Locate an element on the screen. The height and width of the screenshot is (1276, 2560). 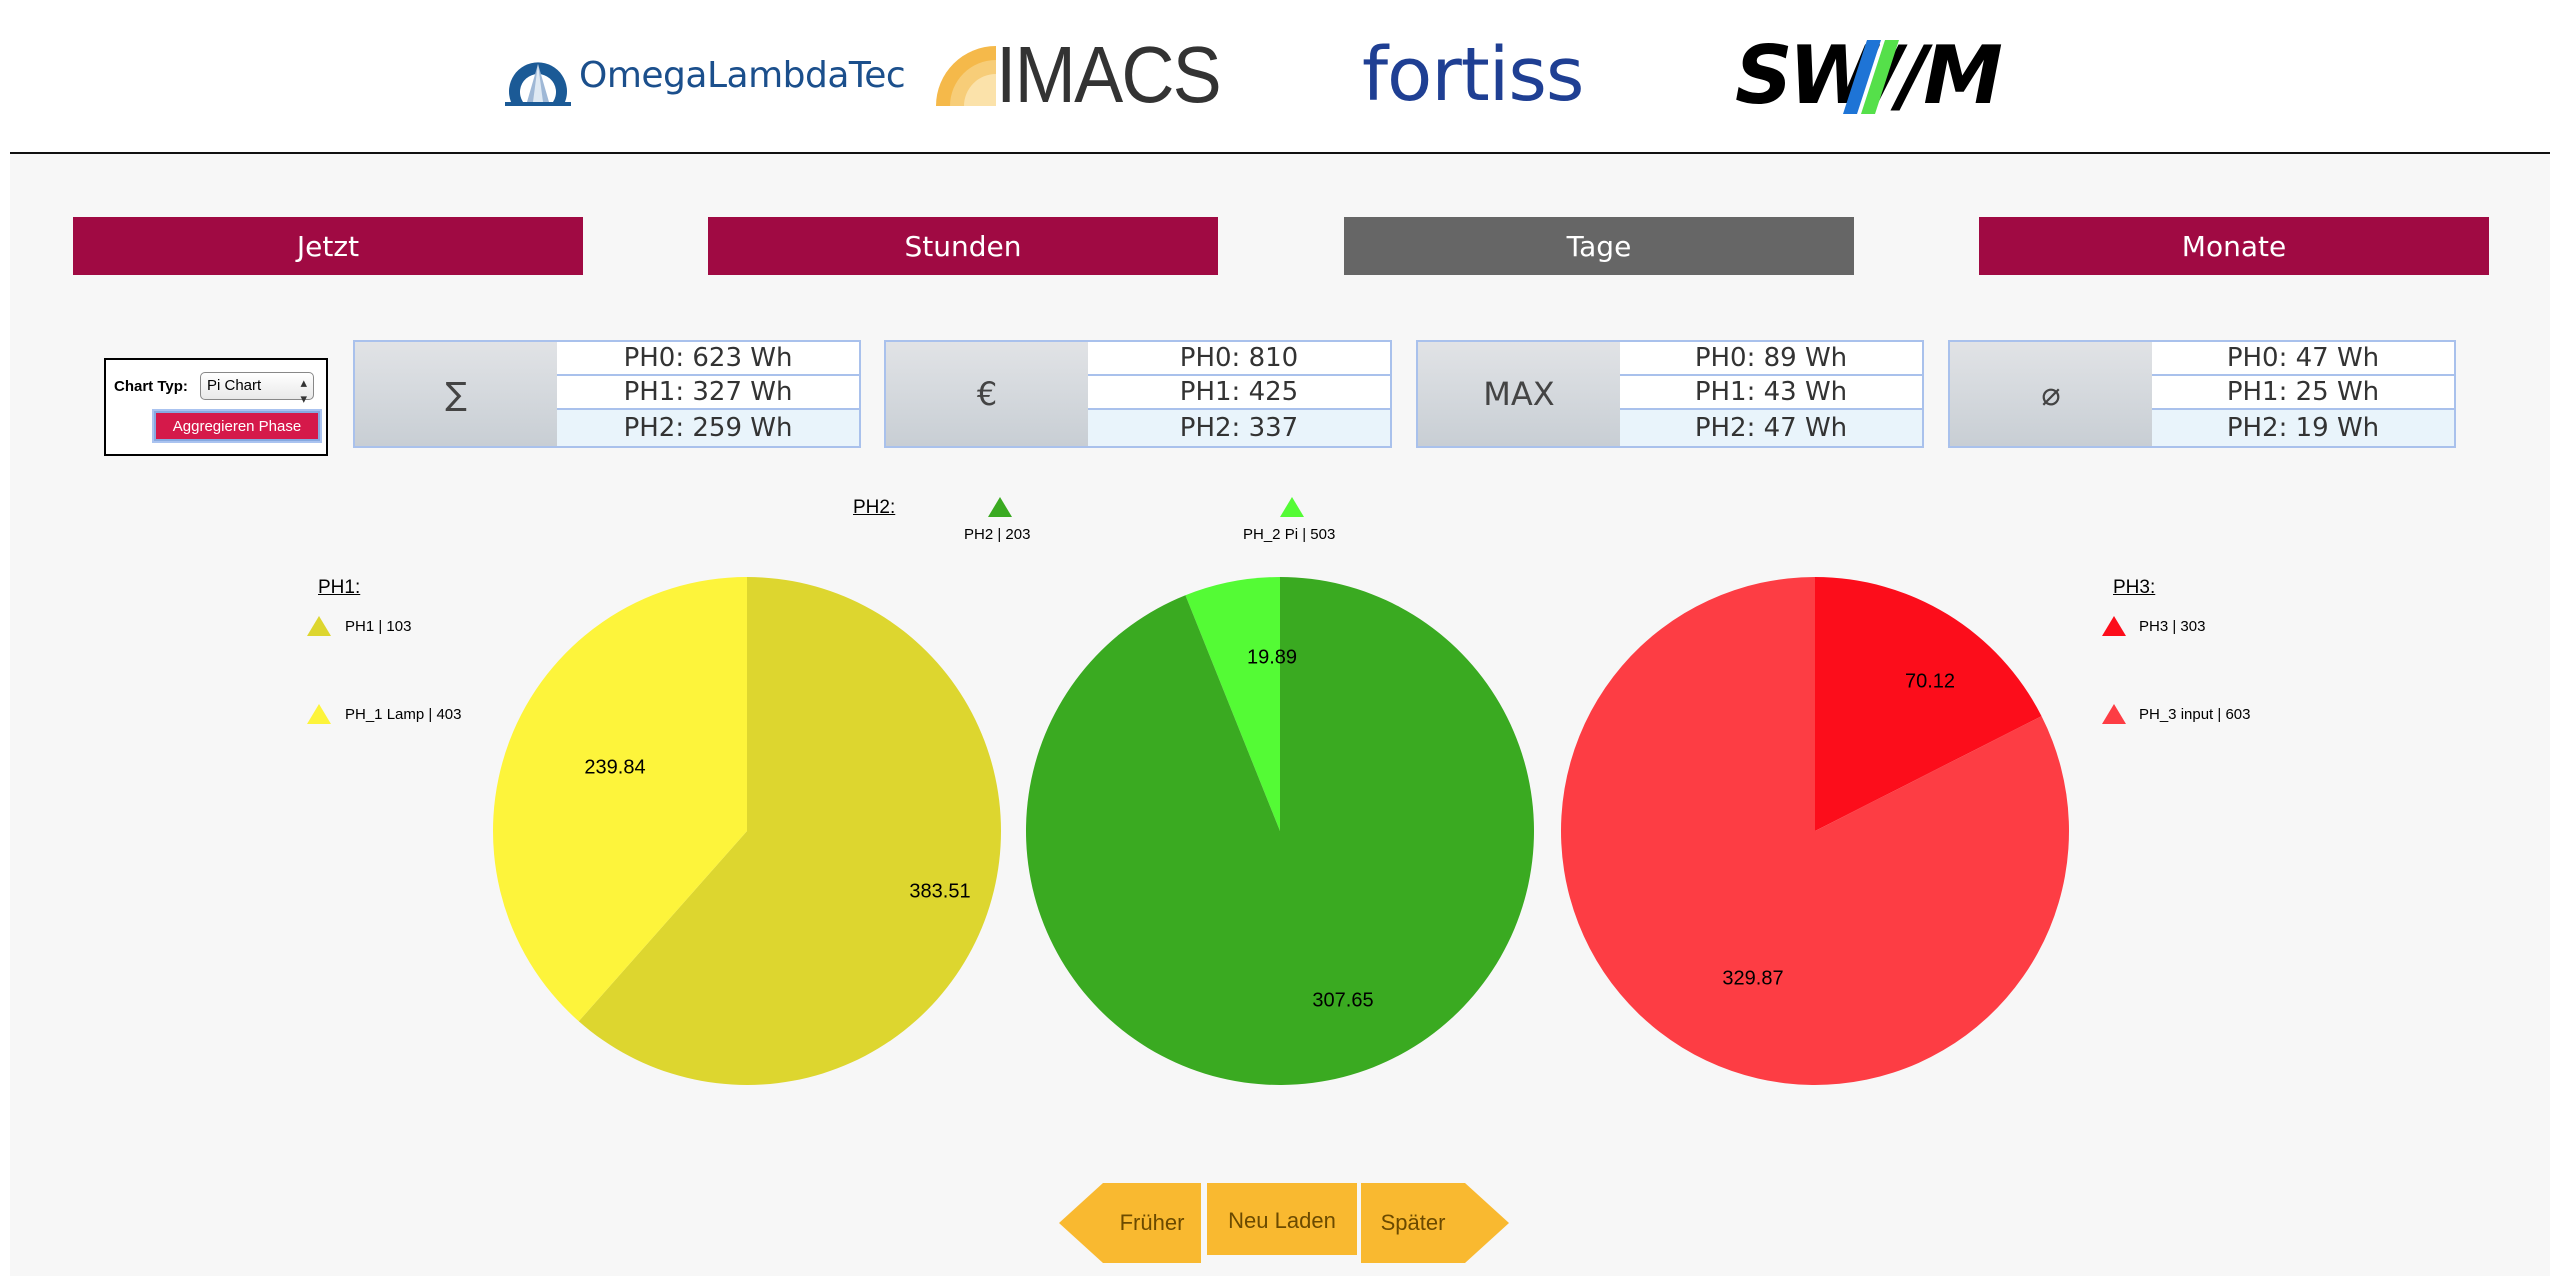
stat-panel-average: ⌀ PH0: 47 Wh PH1: 25 Wh PH2: 19 Wh is located at coordinates (2202, 394).